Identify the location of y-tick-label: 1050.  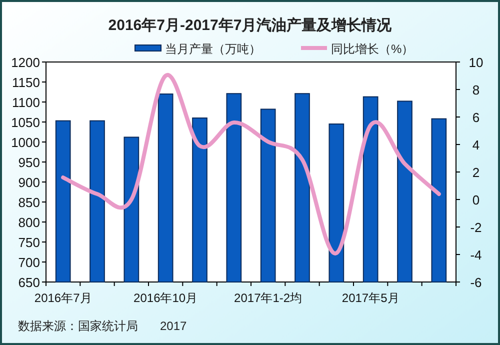
(25, 122).